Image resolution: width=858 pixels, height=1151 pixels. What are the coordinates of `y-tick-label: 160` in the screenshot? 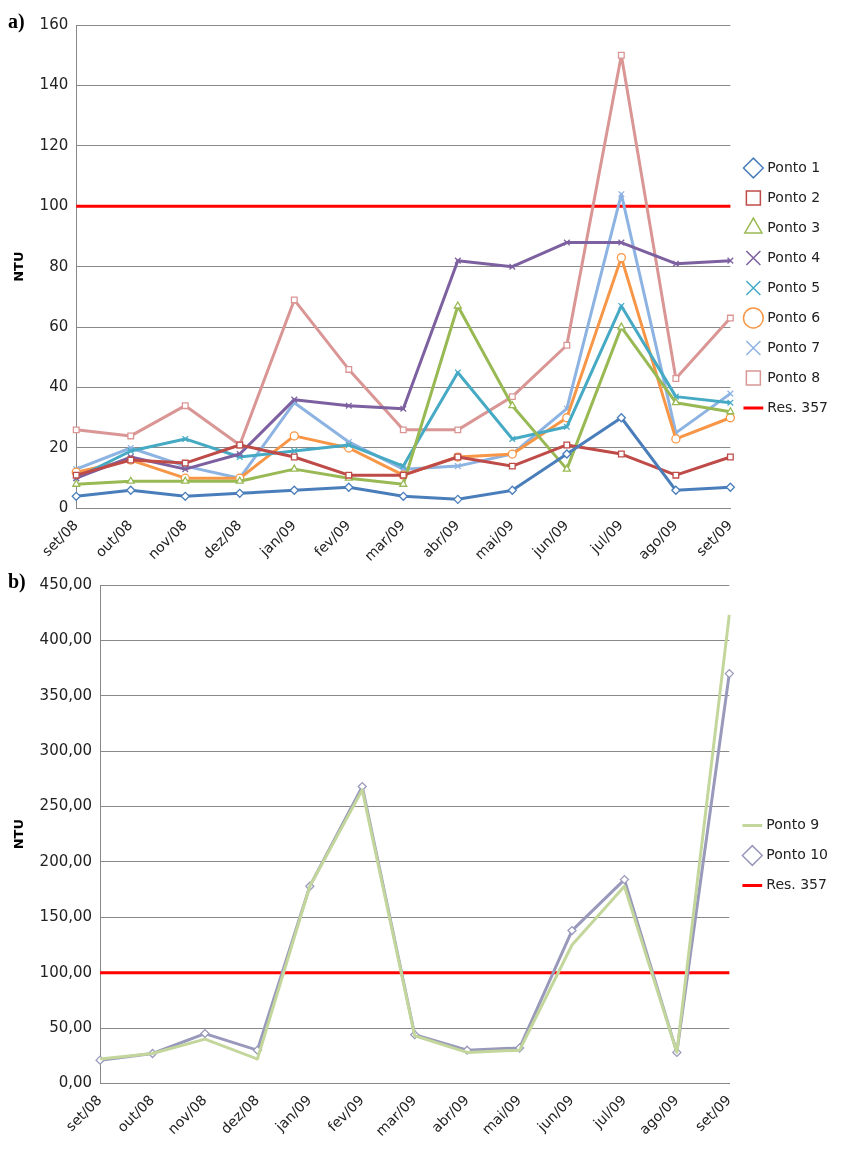 It's located at (54, 23).